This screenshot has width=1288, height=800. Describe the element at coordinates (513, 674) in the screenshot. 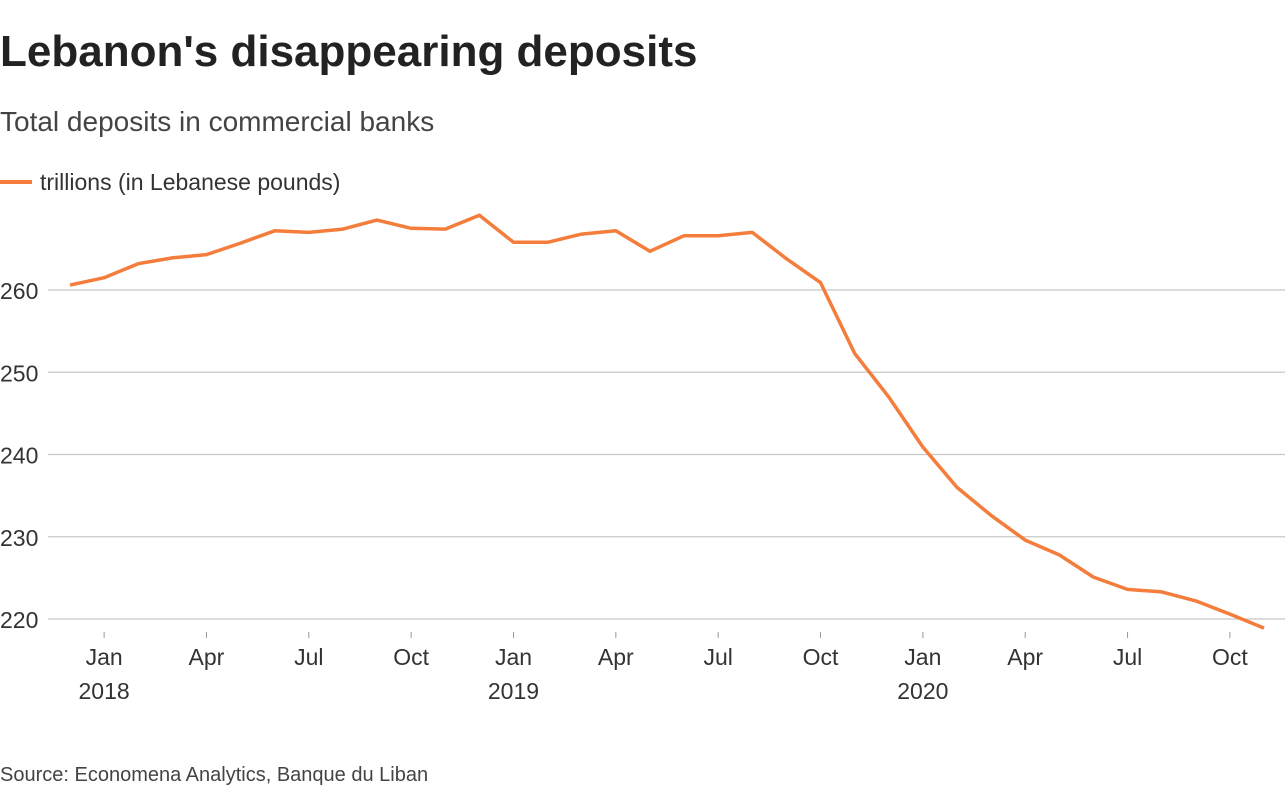

I see `x-tick-label: Jan 2019` at that location.